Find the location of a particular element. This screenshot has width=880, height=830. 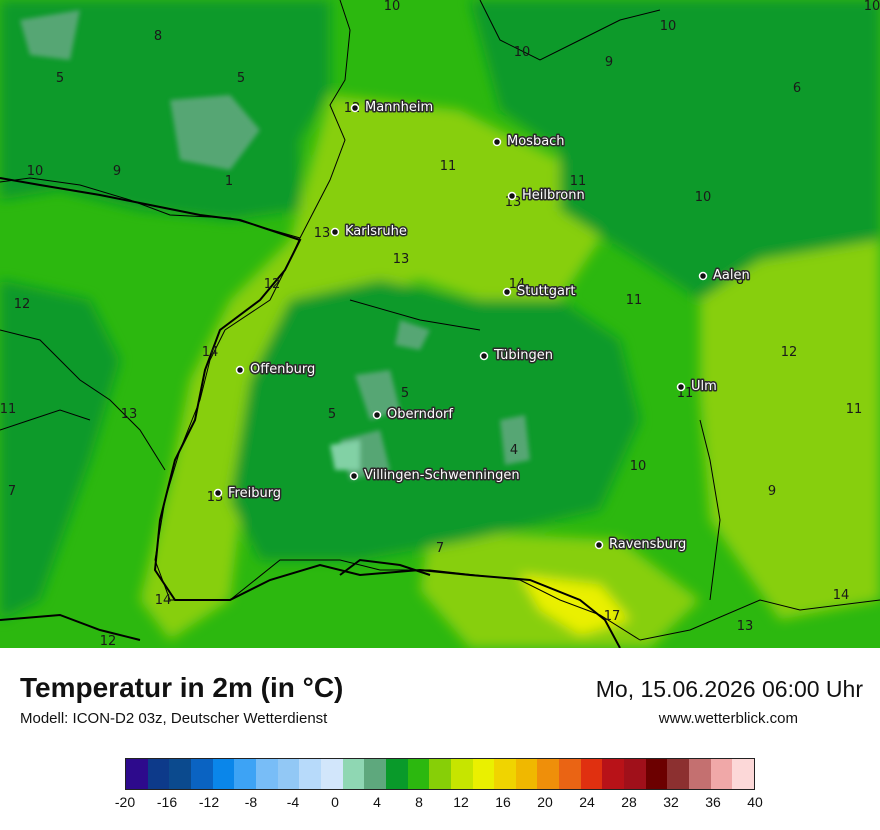

legend-tick-label: -12 is located at coordinates (209, 802).